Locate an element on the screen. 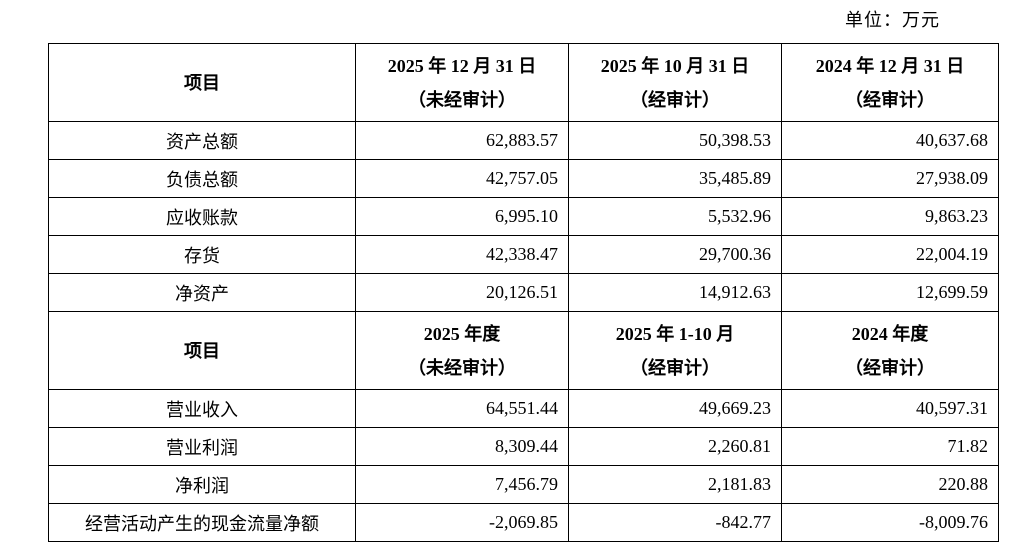 The width and height of the screenshot is (1022, 545). cell-value: 64,551.44 is located at coordinates (462, 408).